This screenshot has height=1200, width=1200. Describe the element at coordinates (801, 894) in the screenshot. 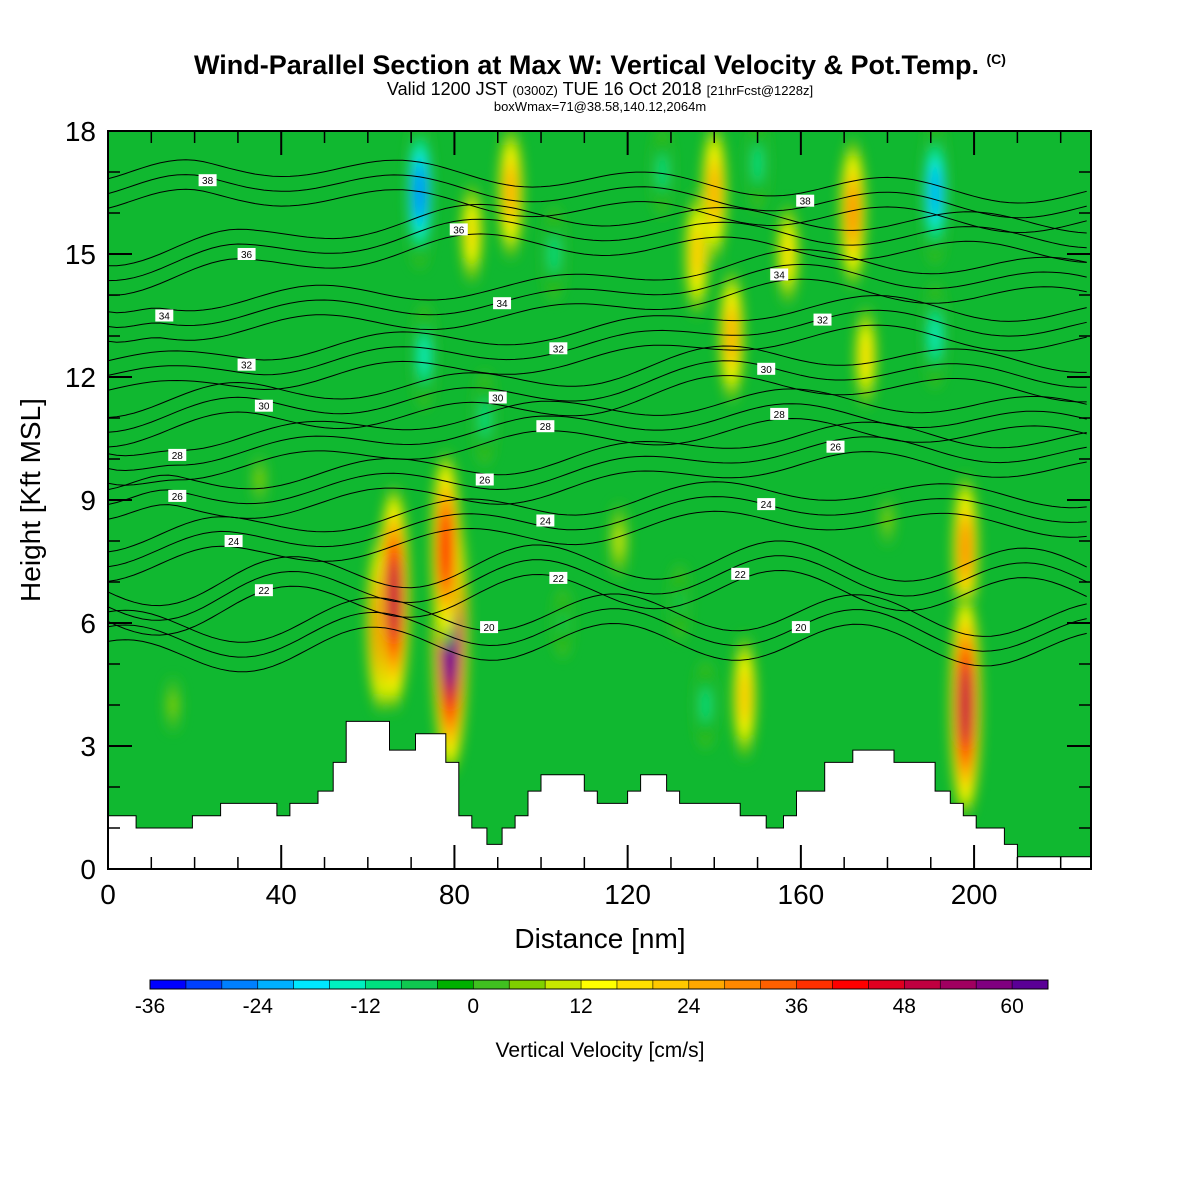

I see `x-tick-label: 160` at that location.